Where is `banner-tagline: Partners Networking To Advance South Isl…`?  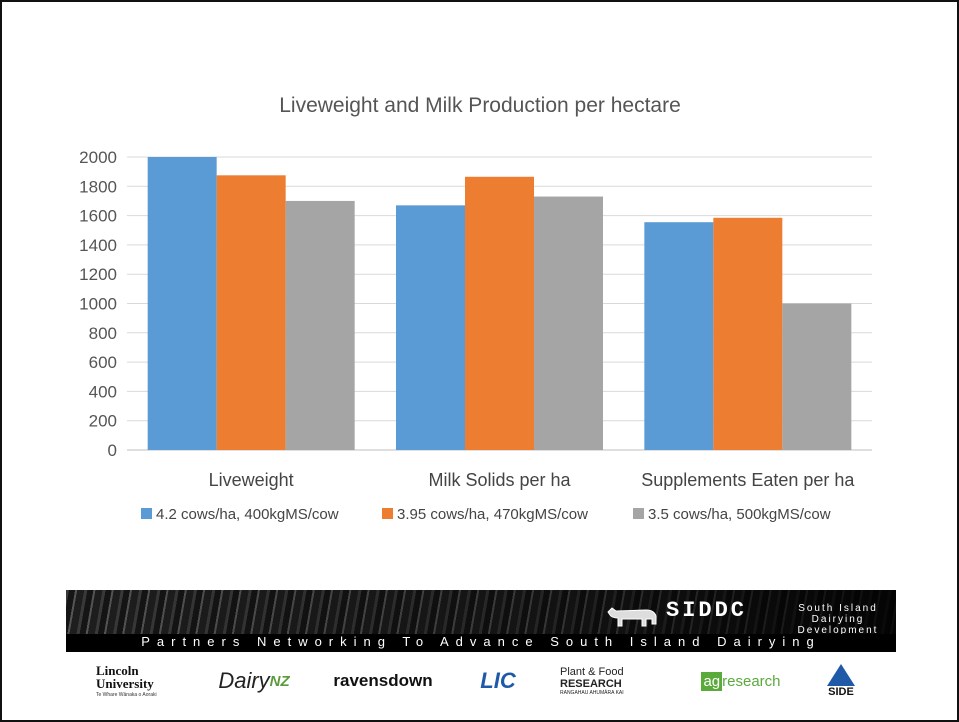
banner-tagline: Partners Networking To Advance South Isl… is located at coordinates (481, 642).